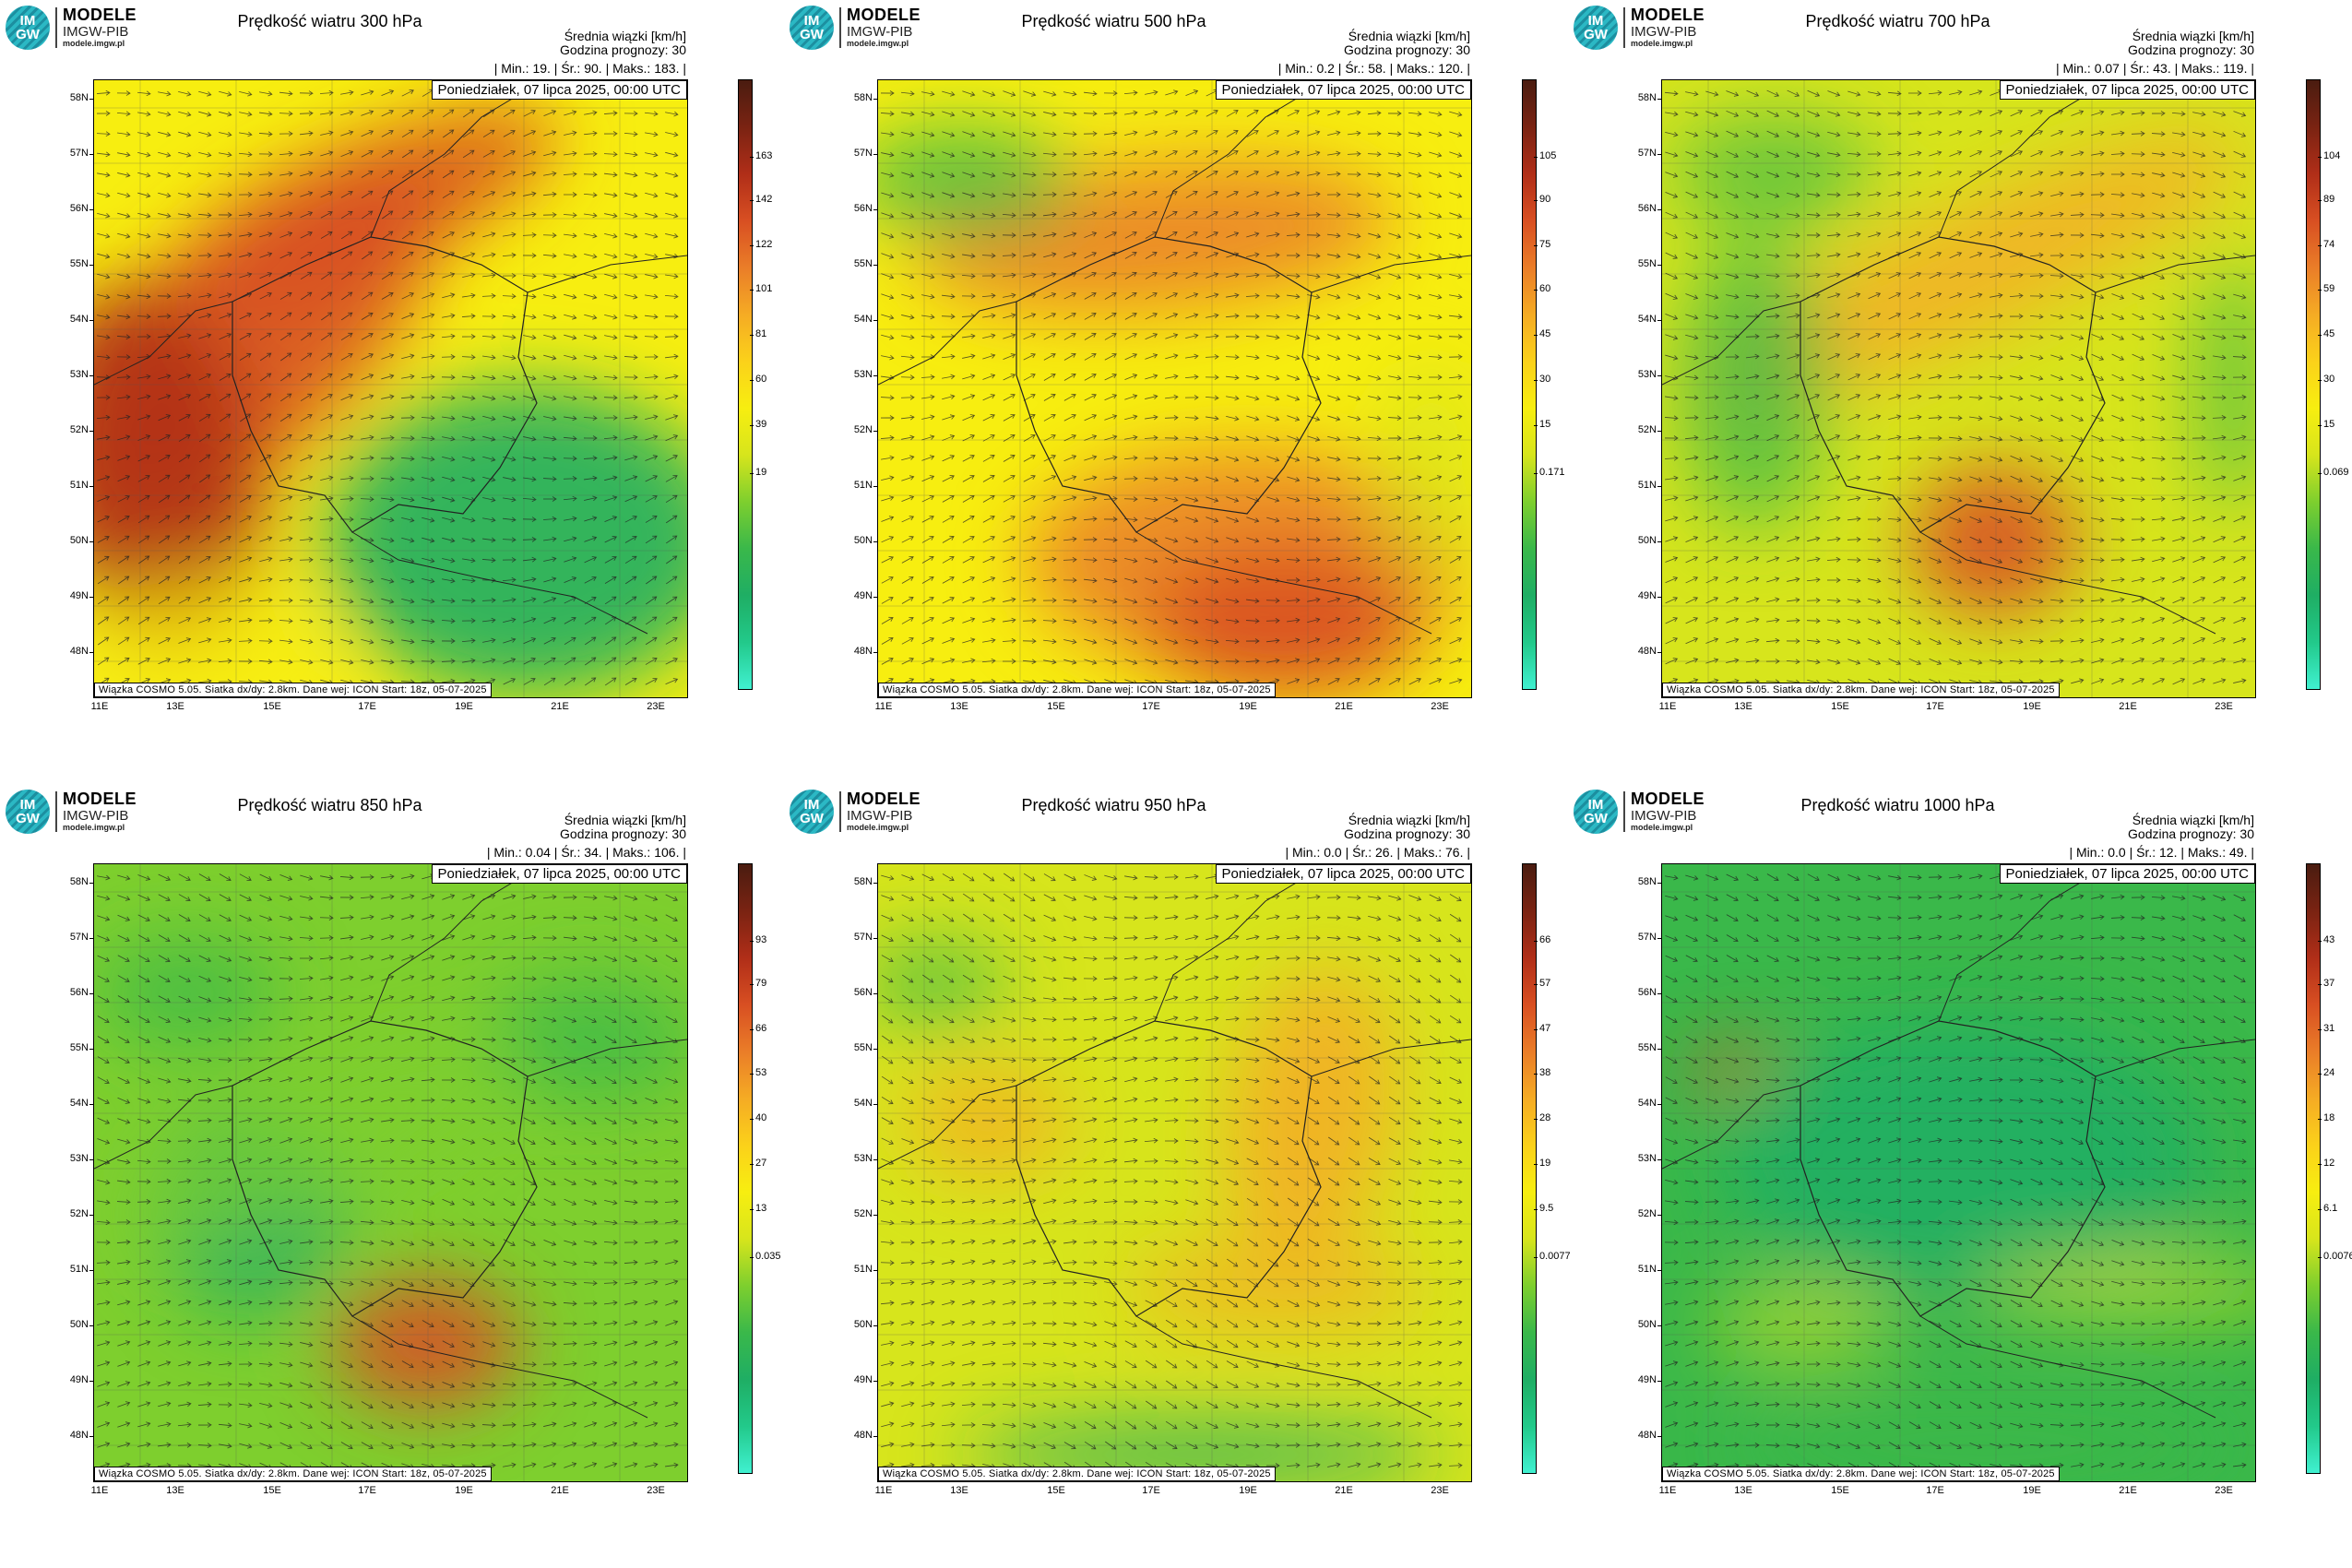 Image resolution: width=2352 pixels, height=1568 pixels. Describe the element at coordinates (884, 15) in the screenshot. I see `logo-title: MODELE` at that location.